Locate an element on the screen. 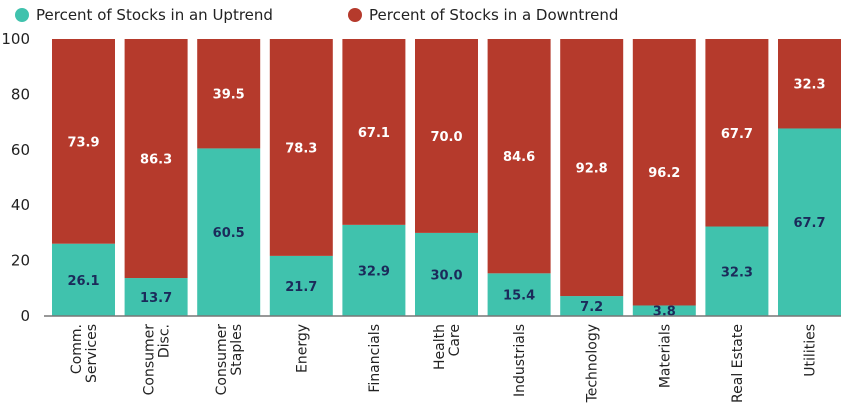  x-tick-label-line: Staples is located at coordinates (237, 350).